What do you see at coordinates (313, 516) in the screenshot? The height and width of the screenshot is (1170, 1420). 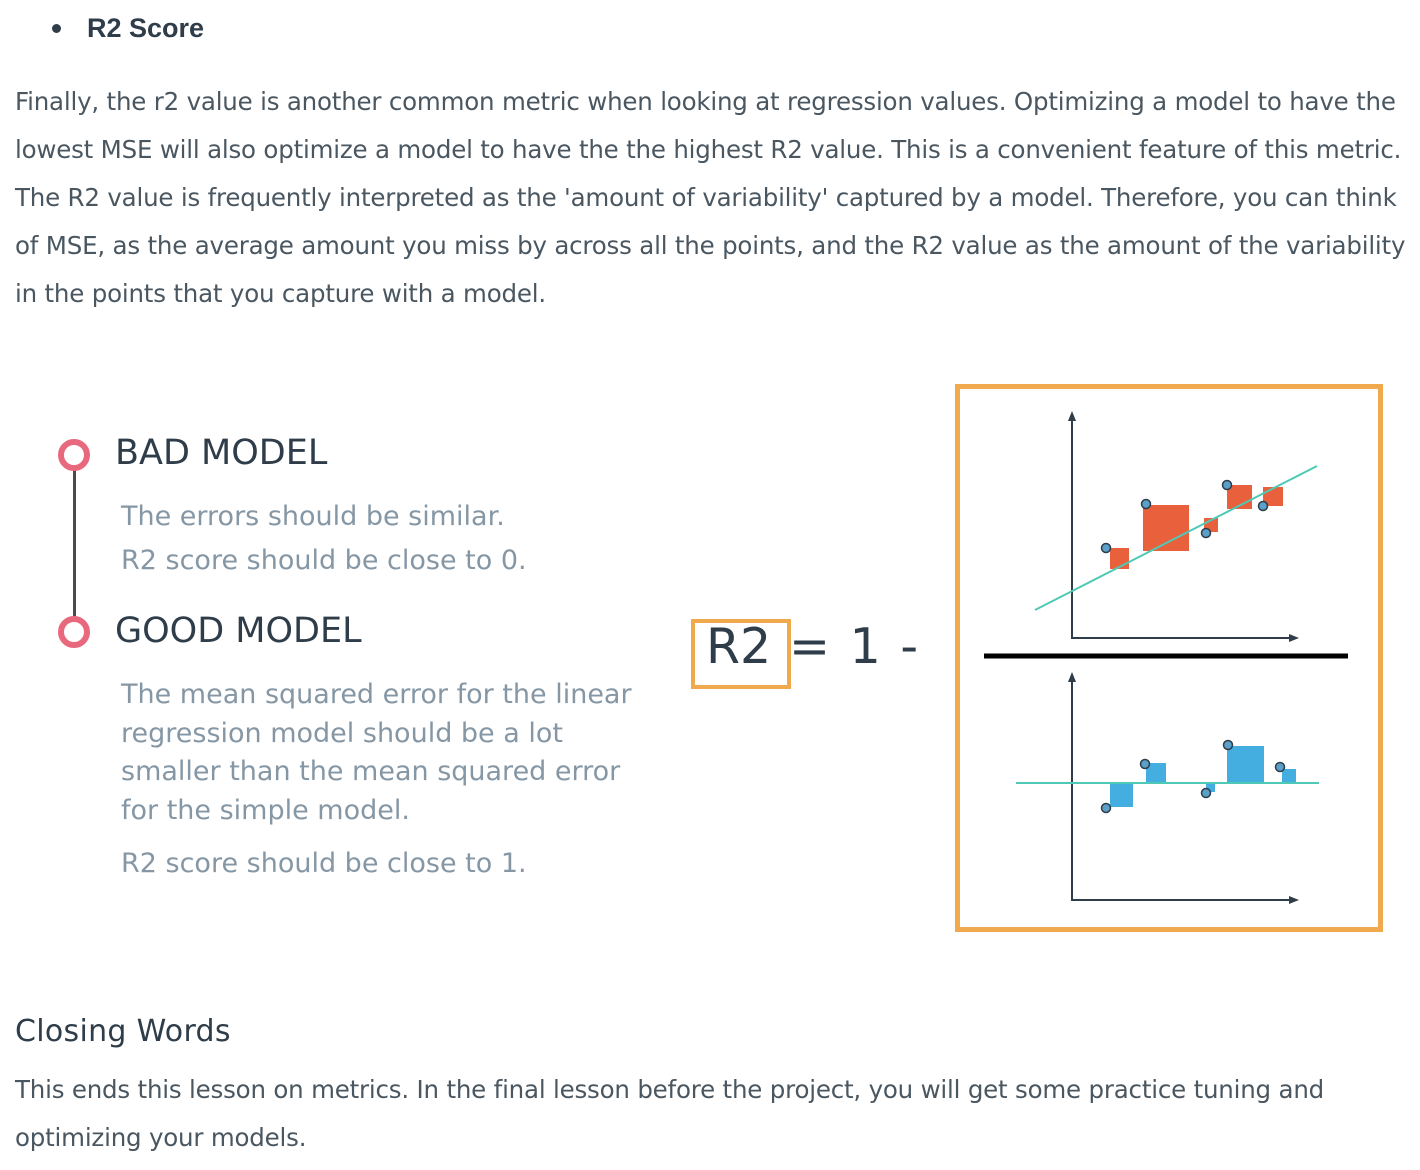 I see `bad-model-line1: The errors should be similar.` at bounding box center [313, 516].